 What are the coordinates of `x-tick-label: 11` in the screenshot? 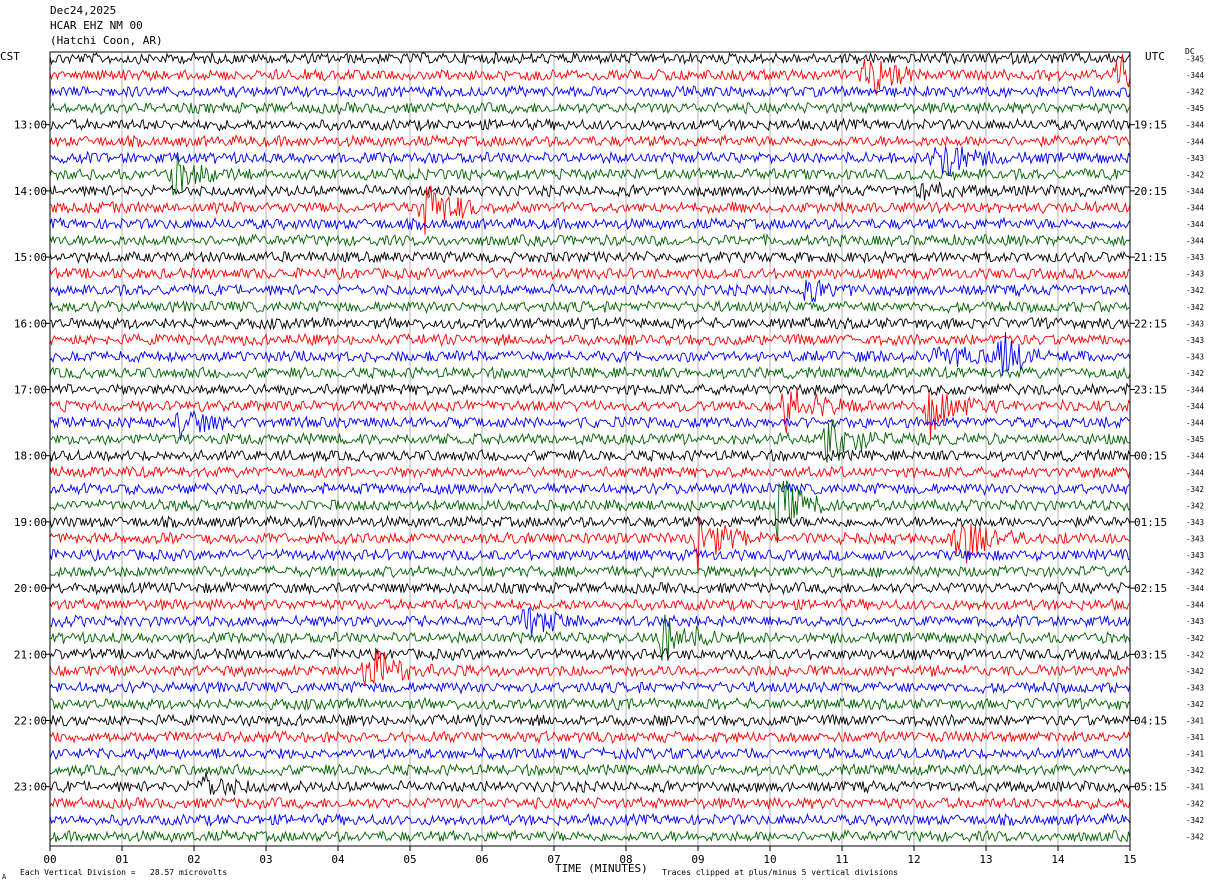 It's located at (841, 859).